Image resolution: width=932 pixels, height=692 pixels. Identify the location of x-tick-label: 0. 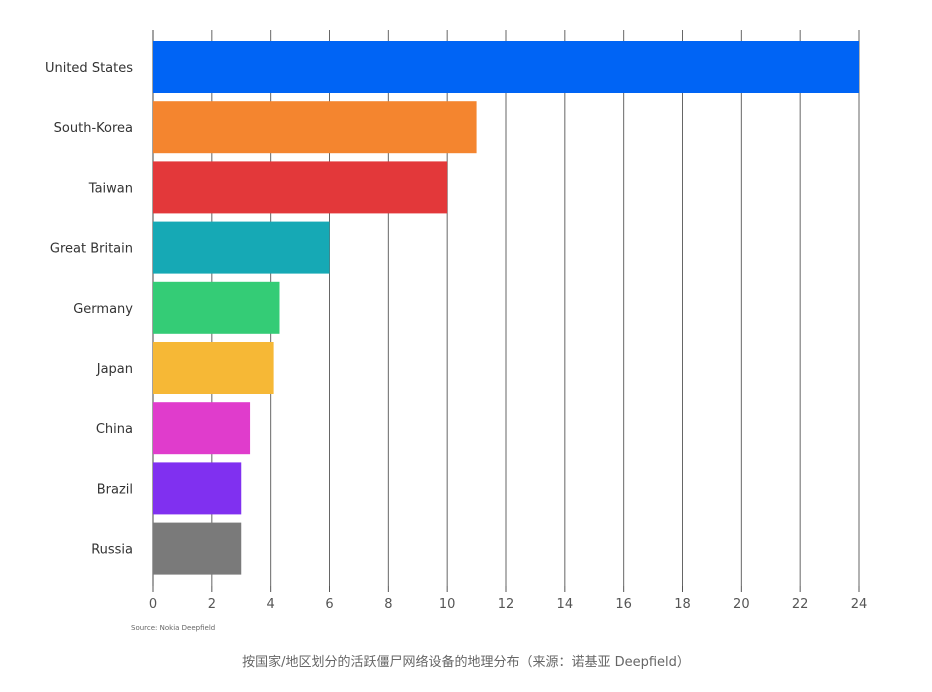
(153, 604).